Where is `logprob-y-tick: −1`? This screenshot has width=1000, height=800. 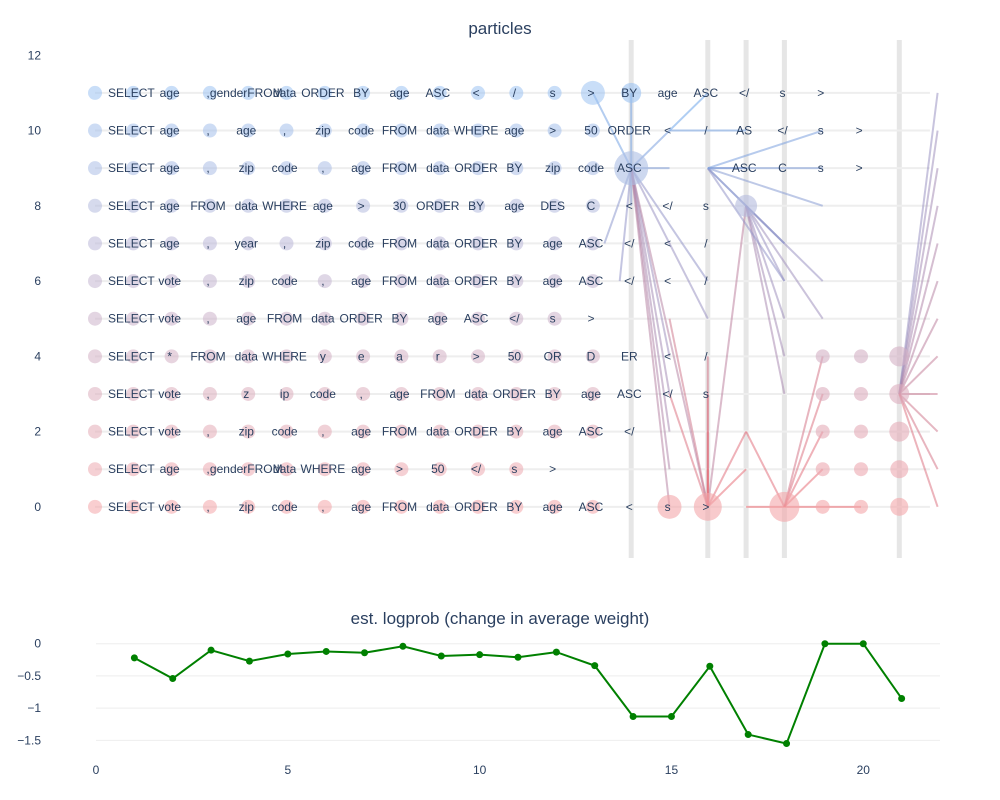 logprob-y-tick: −1 is located at coordinates (34, 708).